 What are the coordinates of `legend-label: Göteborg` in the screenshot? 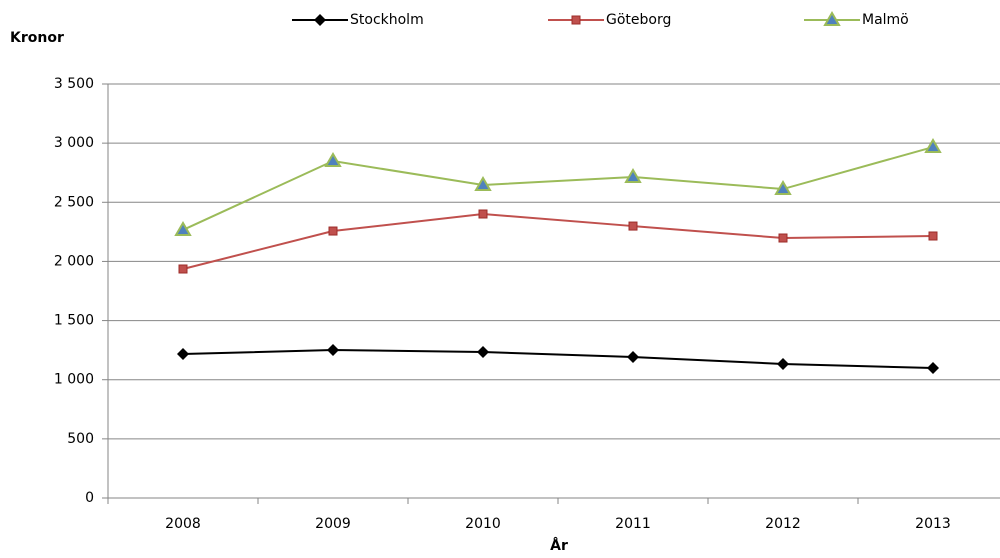 It's located at (638, 20).